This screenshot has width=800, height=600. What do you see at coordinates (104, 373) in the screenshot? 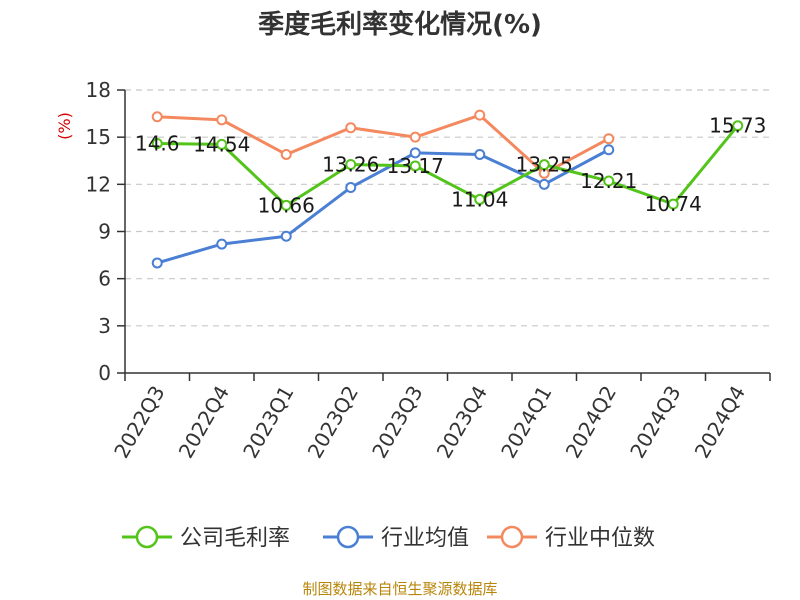
I see `y-tick-label: 0` at bounding box center [104, 373].